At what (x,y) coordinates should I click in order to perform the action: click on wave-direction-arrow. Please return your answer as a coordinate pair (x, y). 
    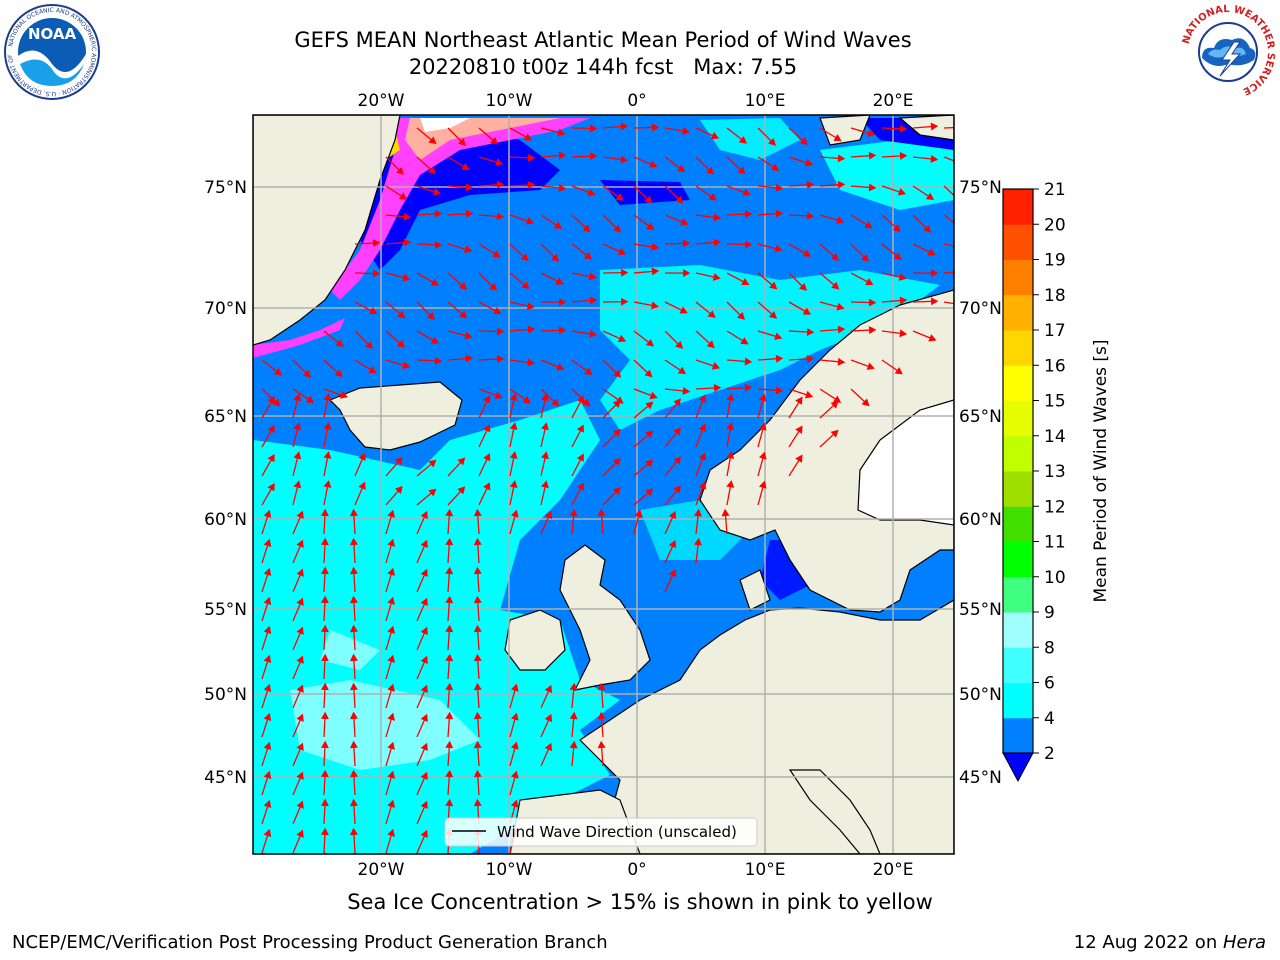
    Looking at the image, I should click on (948, 245).